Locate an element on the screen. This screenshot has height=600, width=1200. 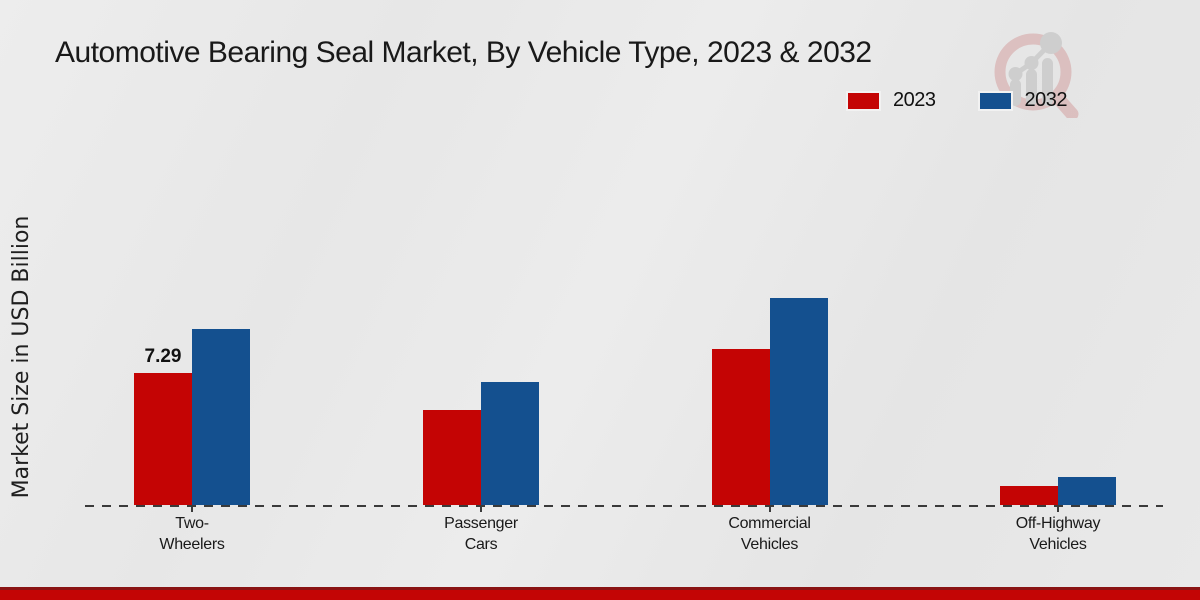
magnifier-bar-chart-logo-icon is located at coordinates (1033, 70).